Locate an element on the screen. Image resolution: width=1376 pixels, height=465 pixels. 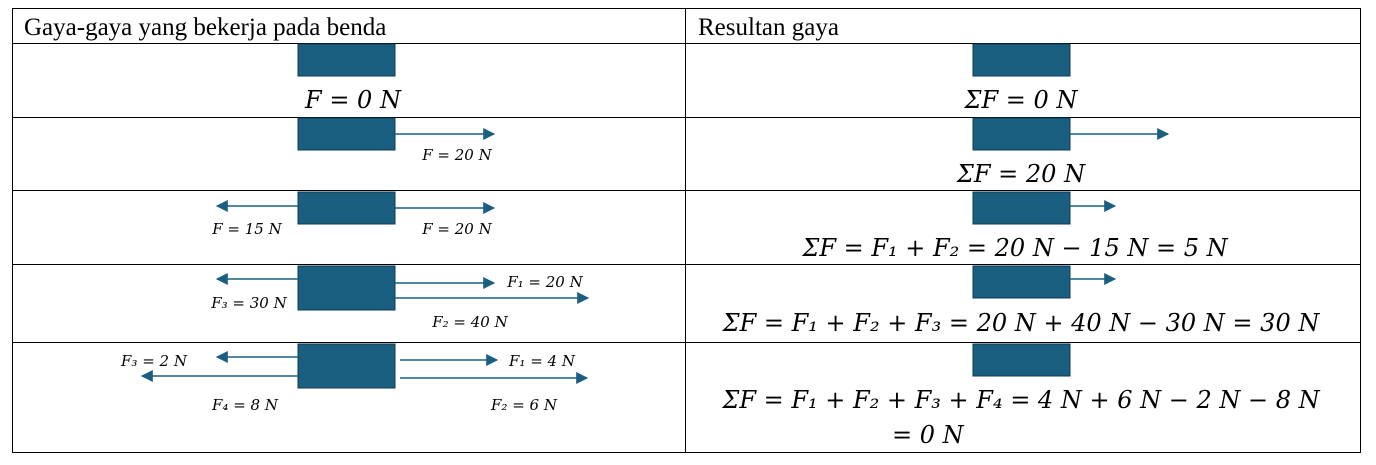
resultant-equation: ΣF = F₁ + F₂ = 20 N − 15 N = 5 N is located at coordinates (1014, 248).